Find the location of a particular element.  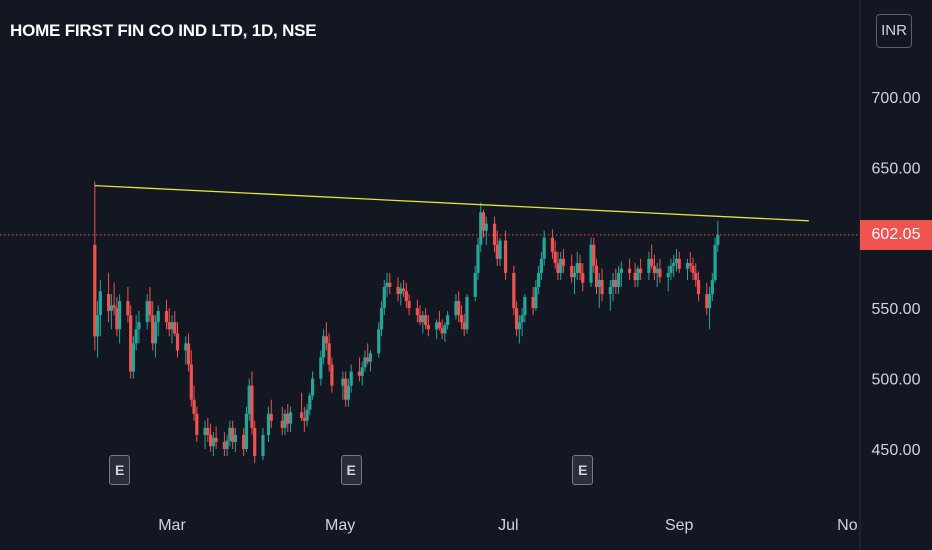

time-tick-label: May is located at coordinates (340, 525).